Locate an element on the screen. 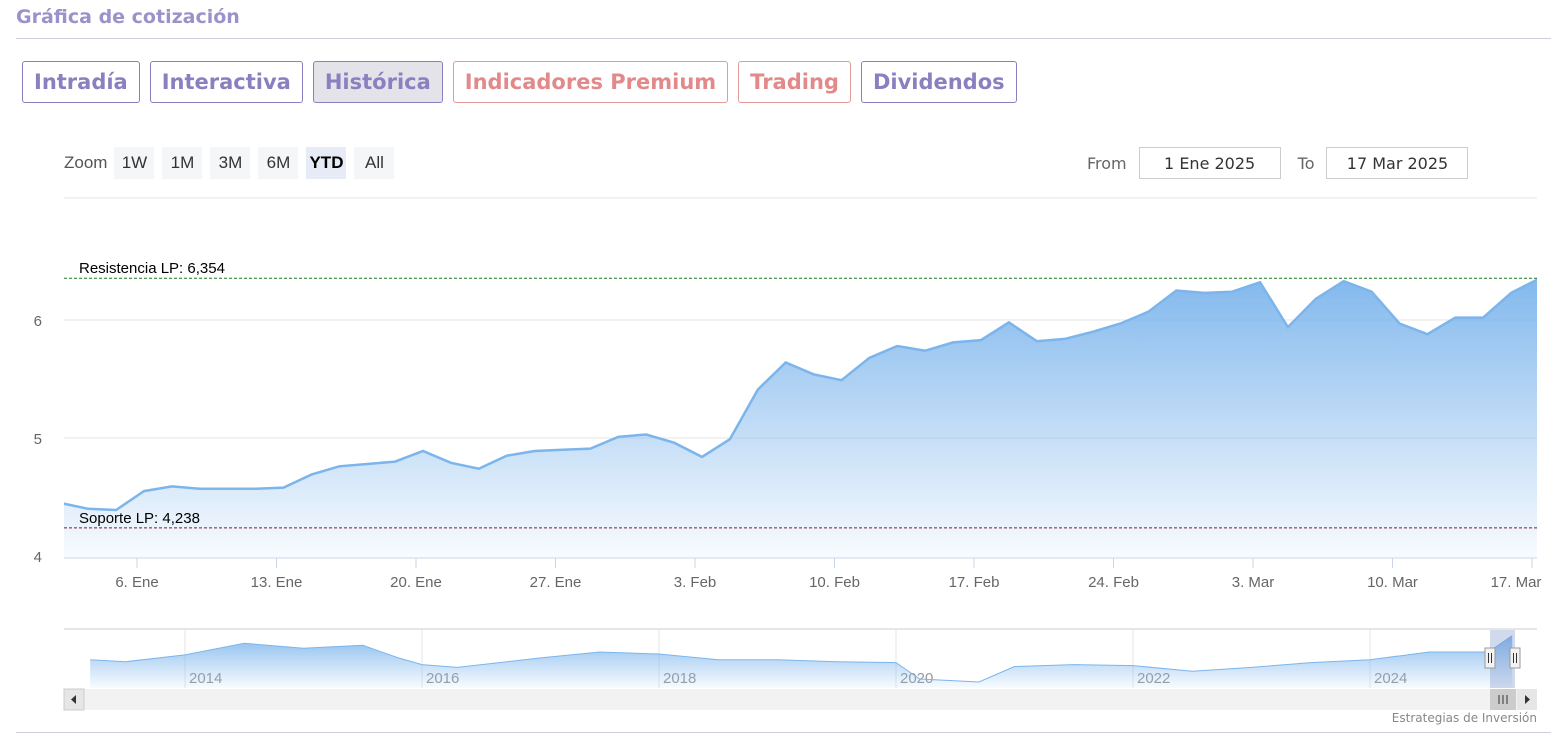 Image resolution: width=1557 pixels, height=744 pixels. navigator-area is located at coordinates (801, 661).